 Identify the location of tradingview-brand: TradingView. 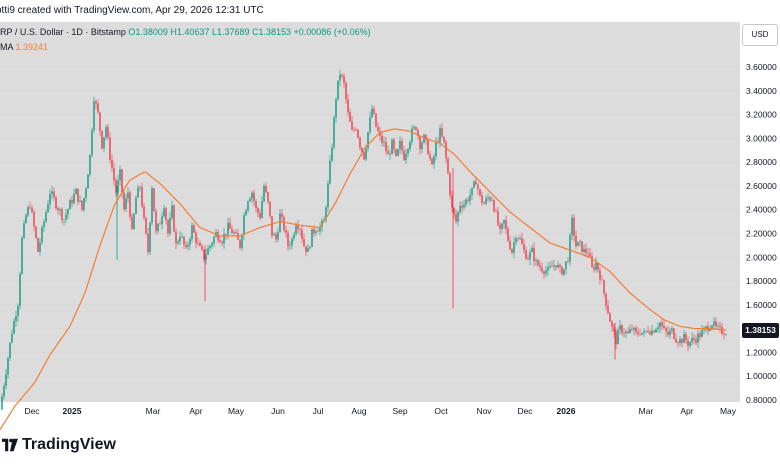
(69, 444).